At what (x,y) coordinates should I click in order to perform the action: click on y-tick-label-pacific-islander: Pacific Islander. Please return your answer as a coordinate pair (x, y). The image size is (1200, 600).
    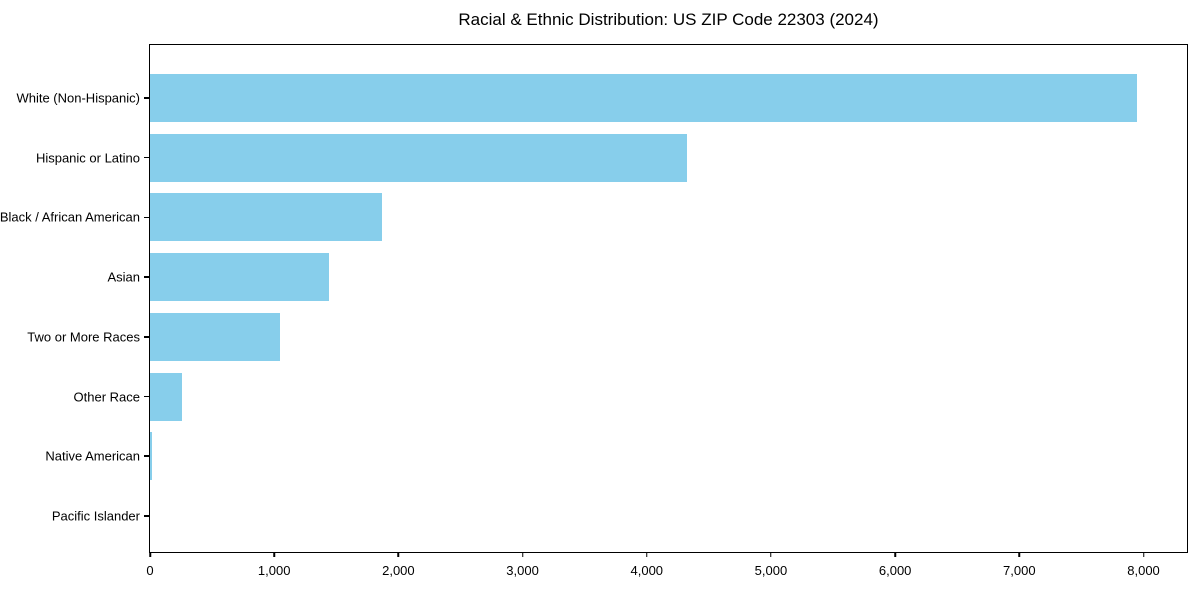
    Looking at the image, I should click on (95, 516).